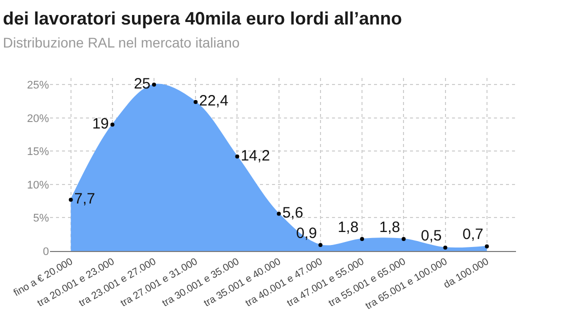  What do you see at coordinates (202, 18) in the screenshot?
I see `chart-title: dei lavoratori supera 40mila euro lordi all’anno` at bounding box center [202, 18].